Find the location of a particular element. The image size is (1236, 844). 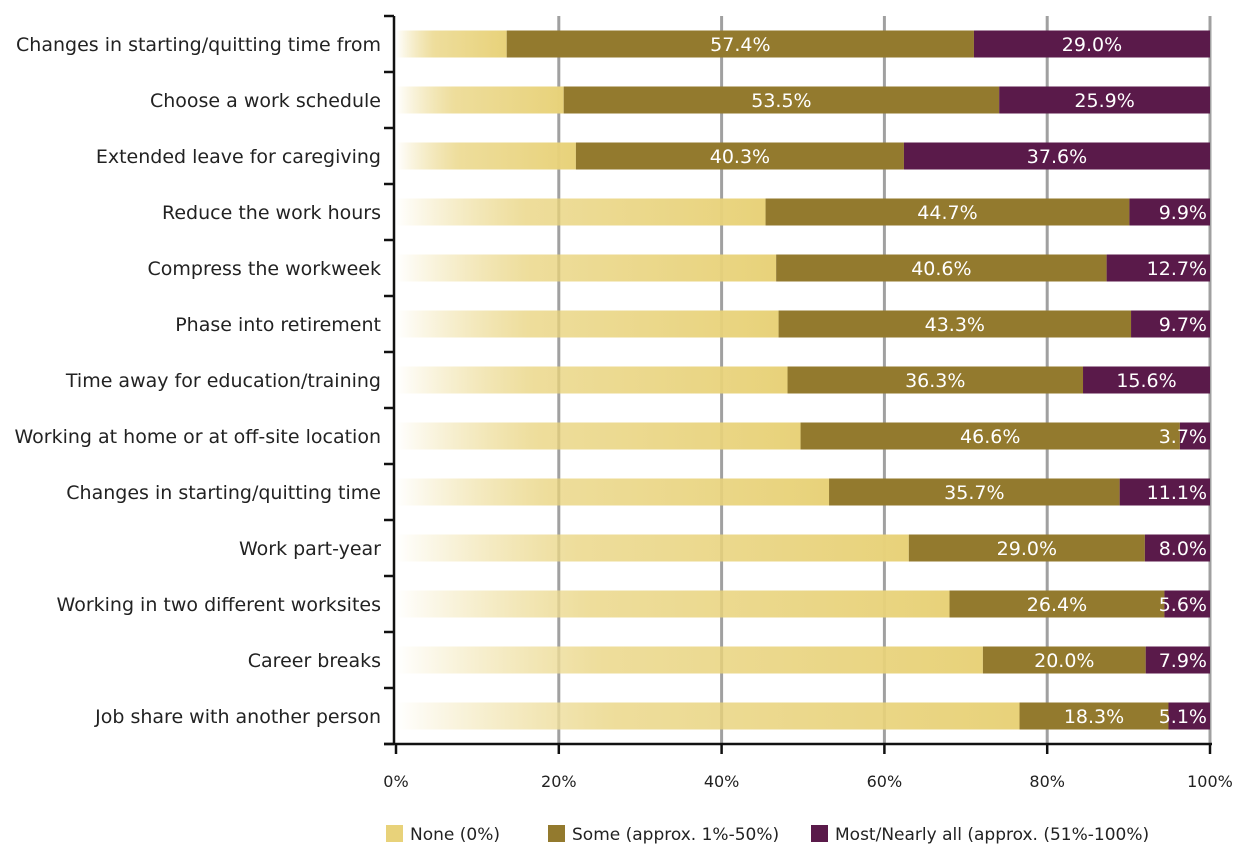

data-label: 53.5% is located at coordinates (781, 101).